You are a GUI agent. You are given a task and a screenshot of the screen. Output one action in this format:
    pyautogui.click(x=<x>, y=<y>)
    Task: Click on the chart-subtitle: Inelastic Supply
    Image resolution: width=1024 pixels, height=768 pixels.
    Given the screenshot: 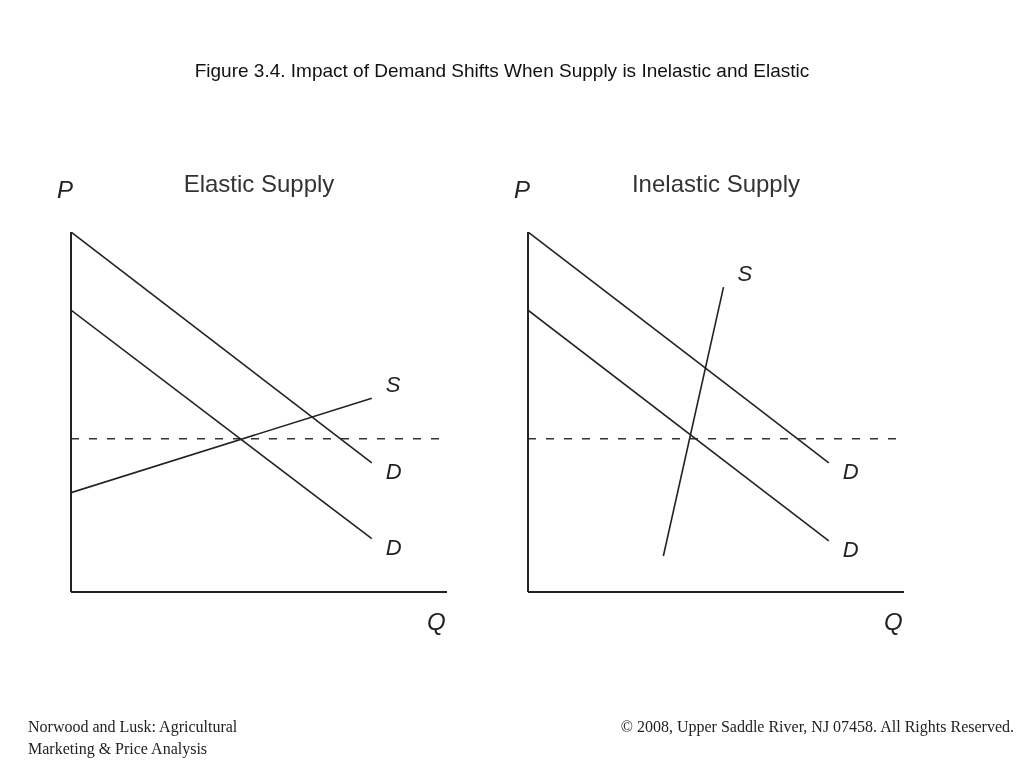 What is the action you would take?
    pyautogui.click(x=716, y=183)
    